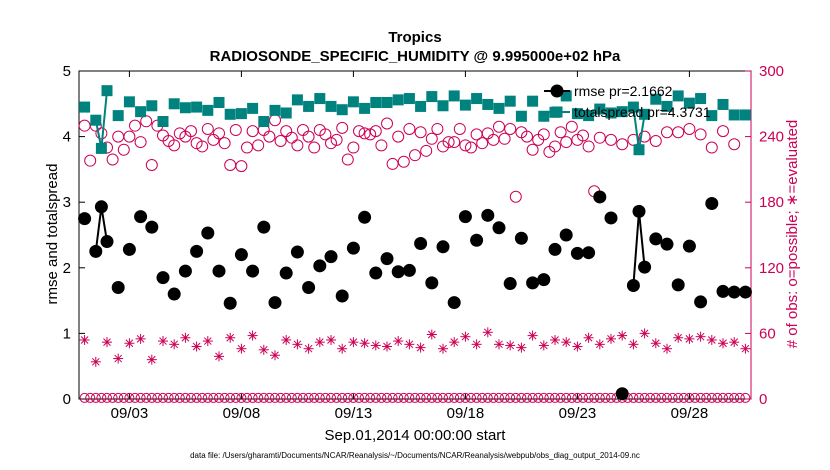 The image size is (830, 470). I want to click on y-left-tick-label: 5, so click(67, 71).